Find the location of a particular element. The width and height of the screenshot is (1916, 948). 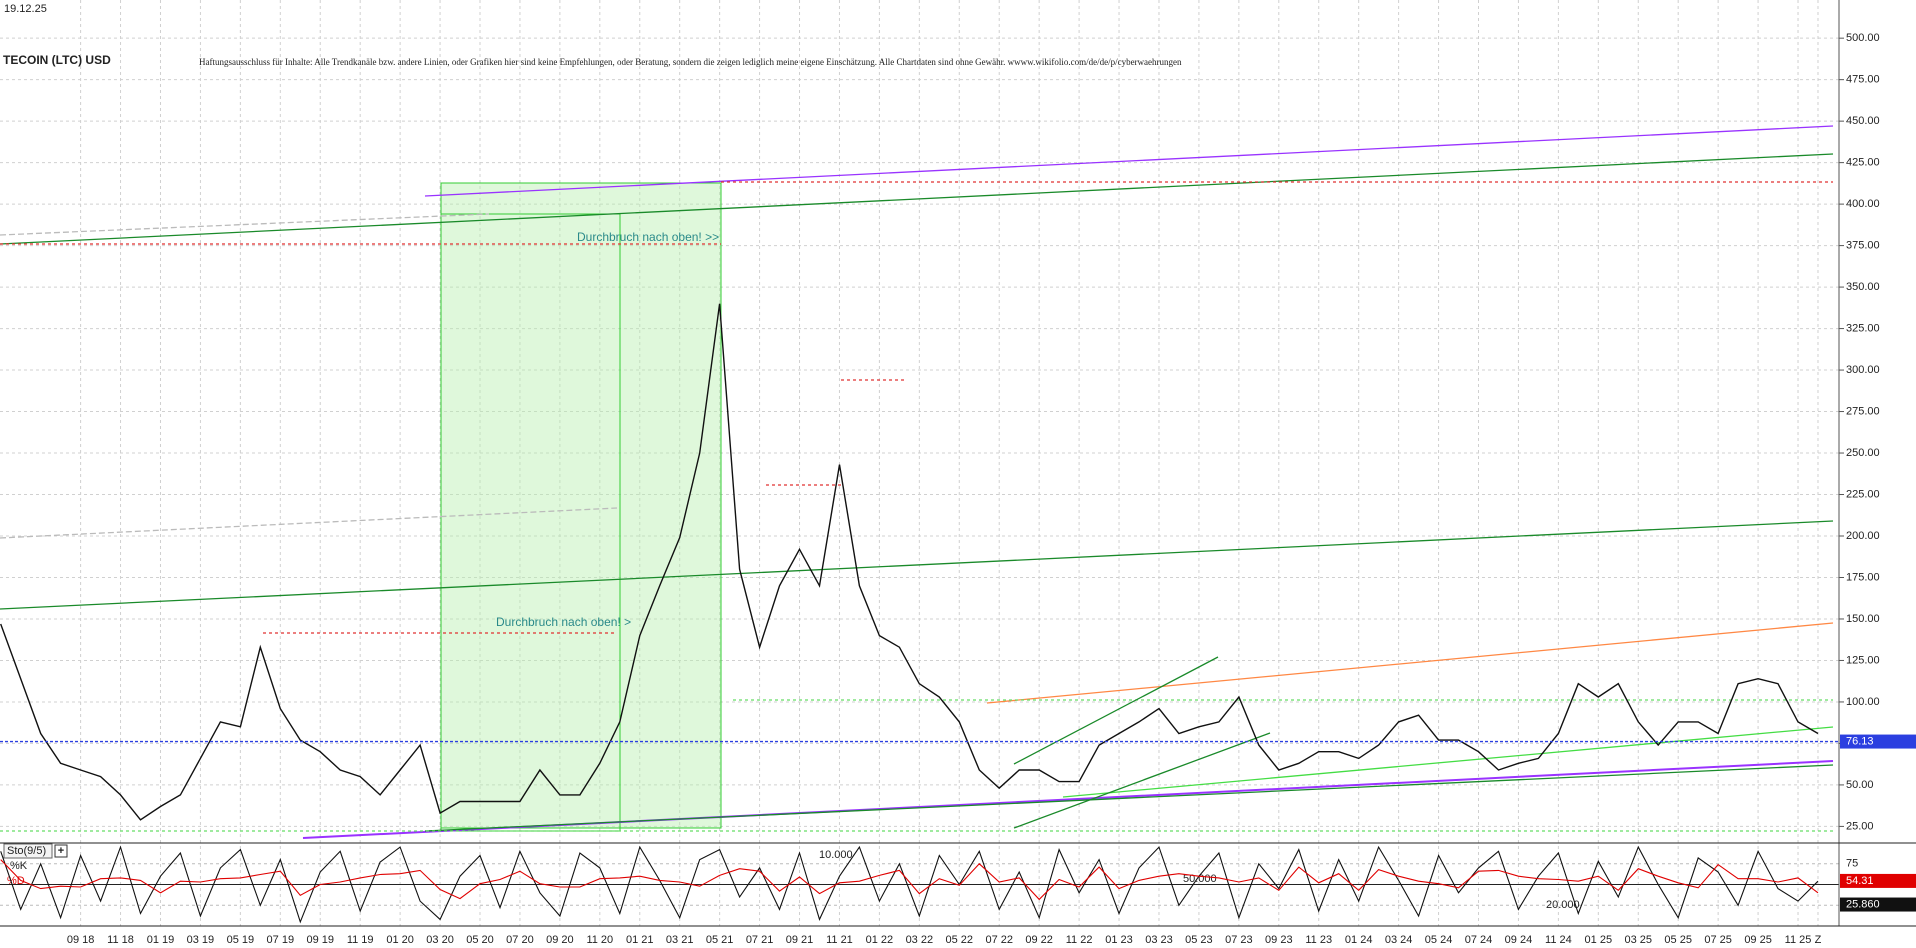

date: 19.12.25 is located at coordinates (25, 9).